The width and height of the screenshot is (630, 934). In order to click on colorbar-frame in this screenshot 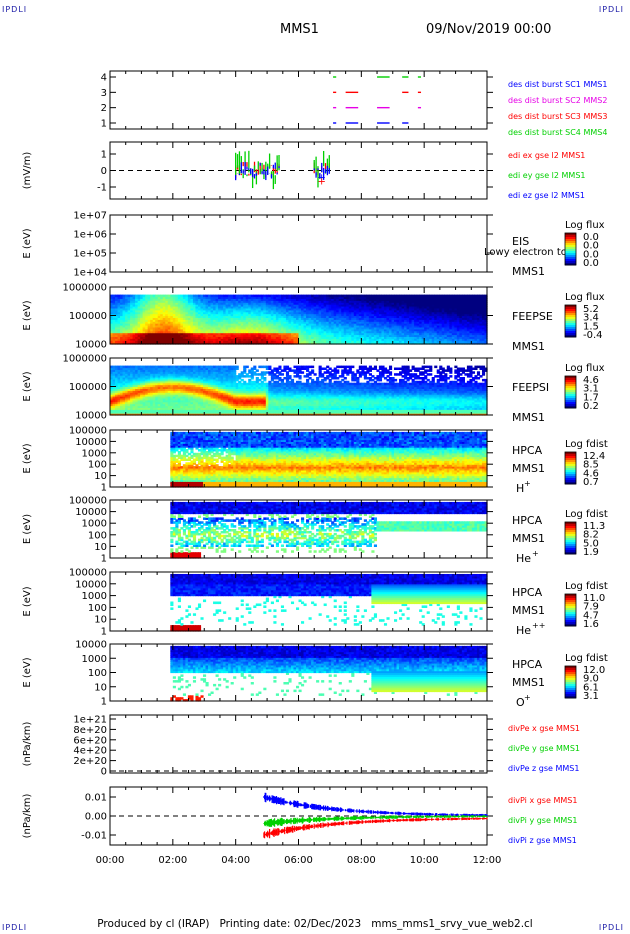, I will do `click(570, 249)`.